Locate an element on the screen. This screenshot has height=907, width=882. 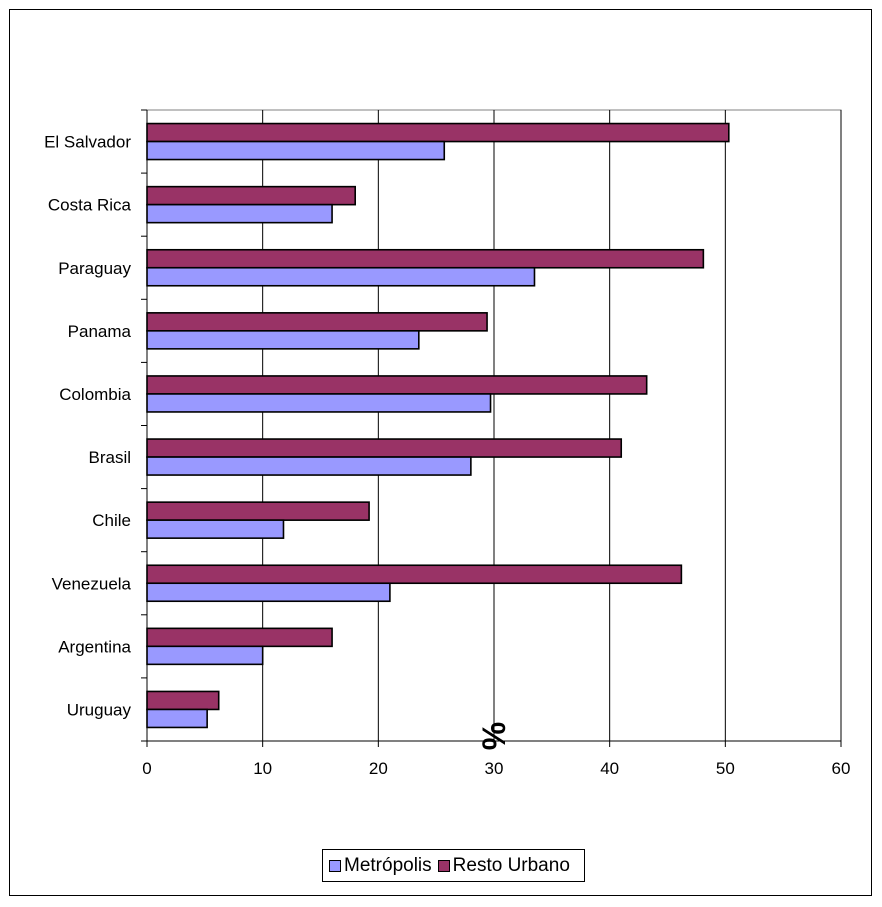
x-tick-label-0: 0 is located at coordinates (146, 768).